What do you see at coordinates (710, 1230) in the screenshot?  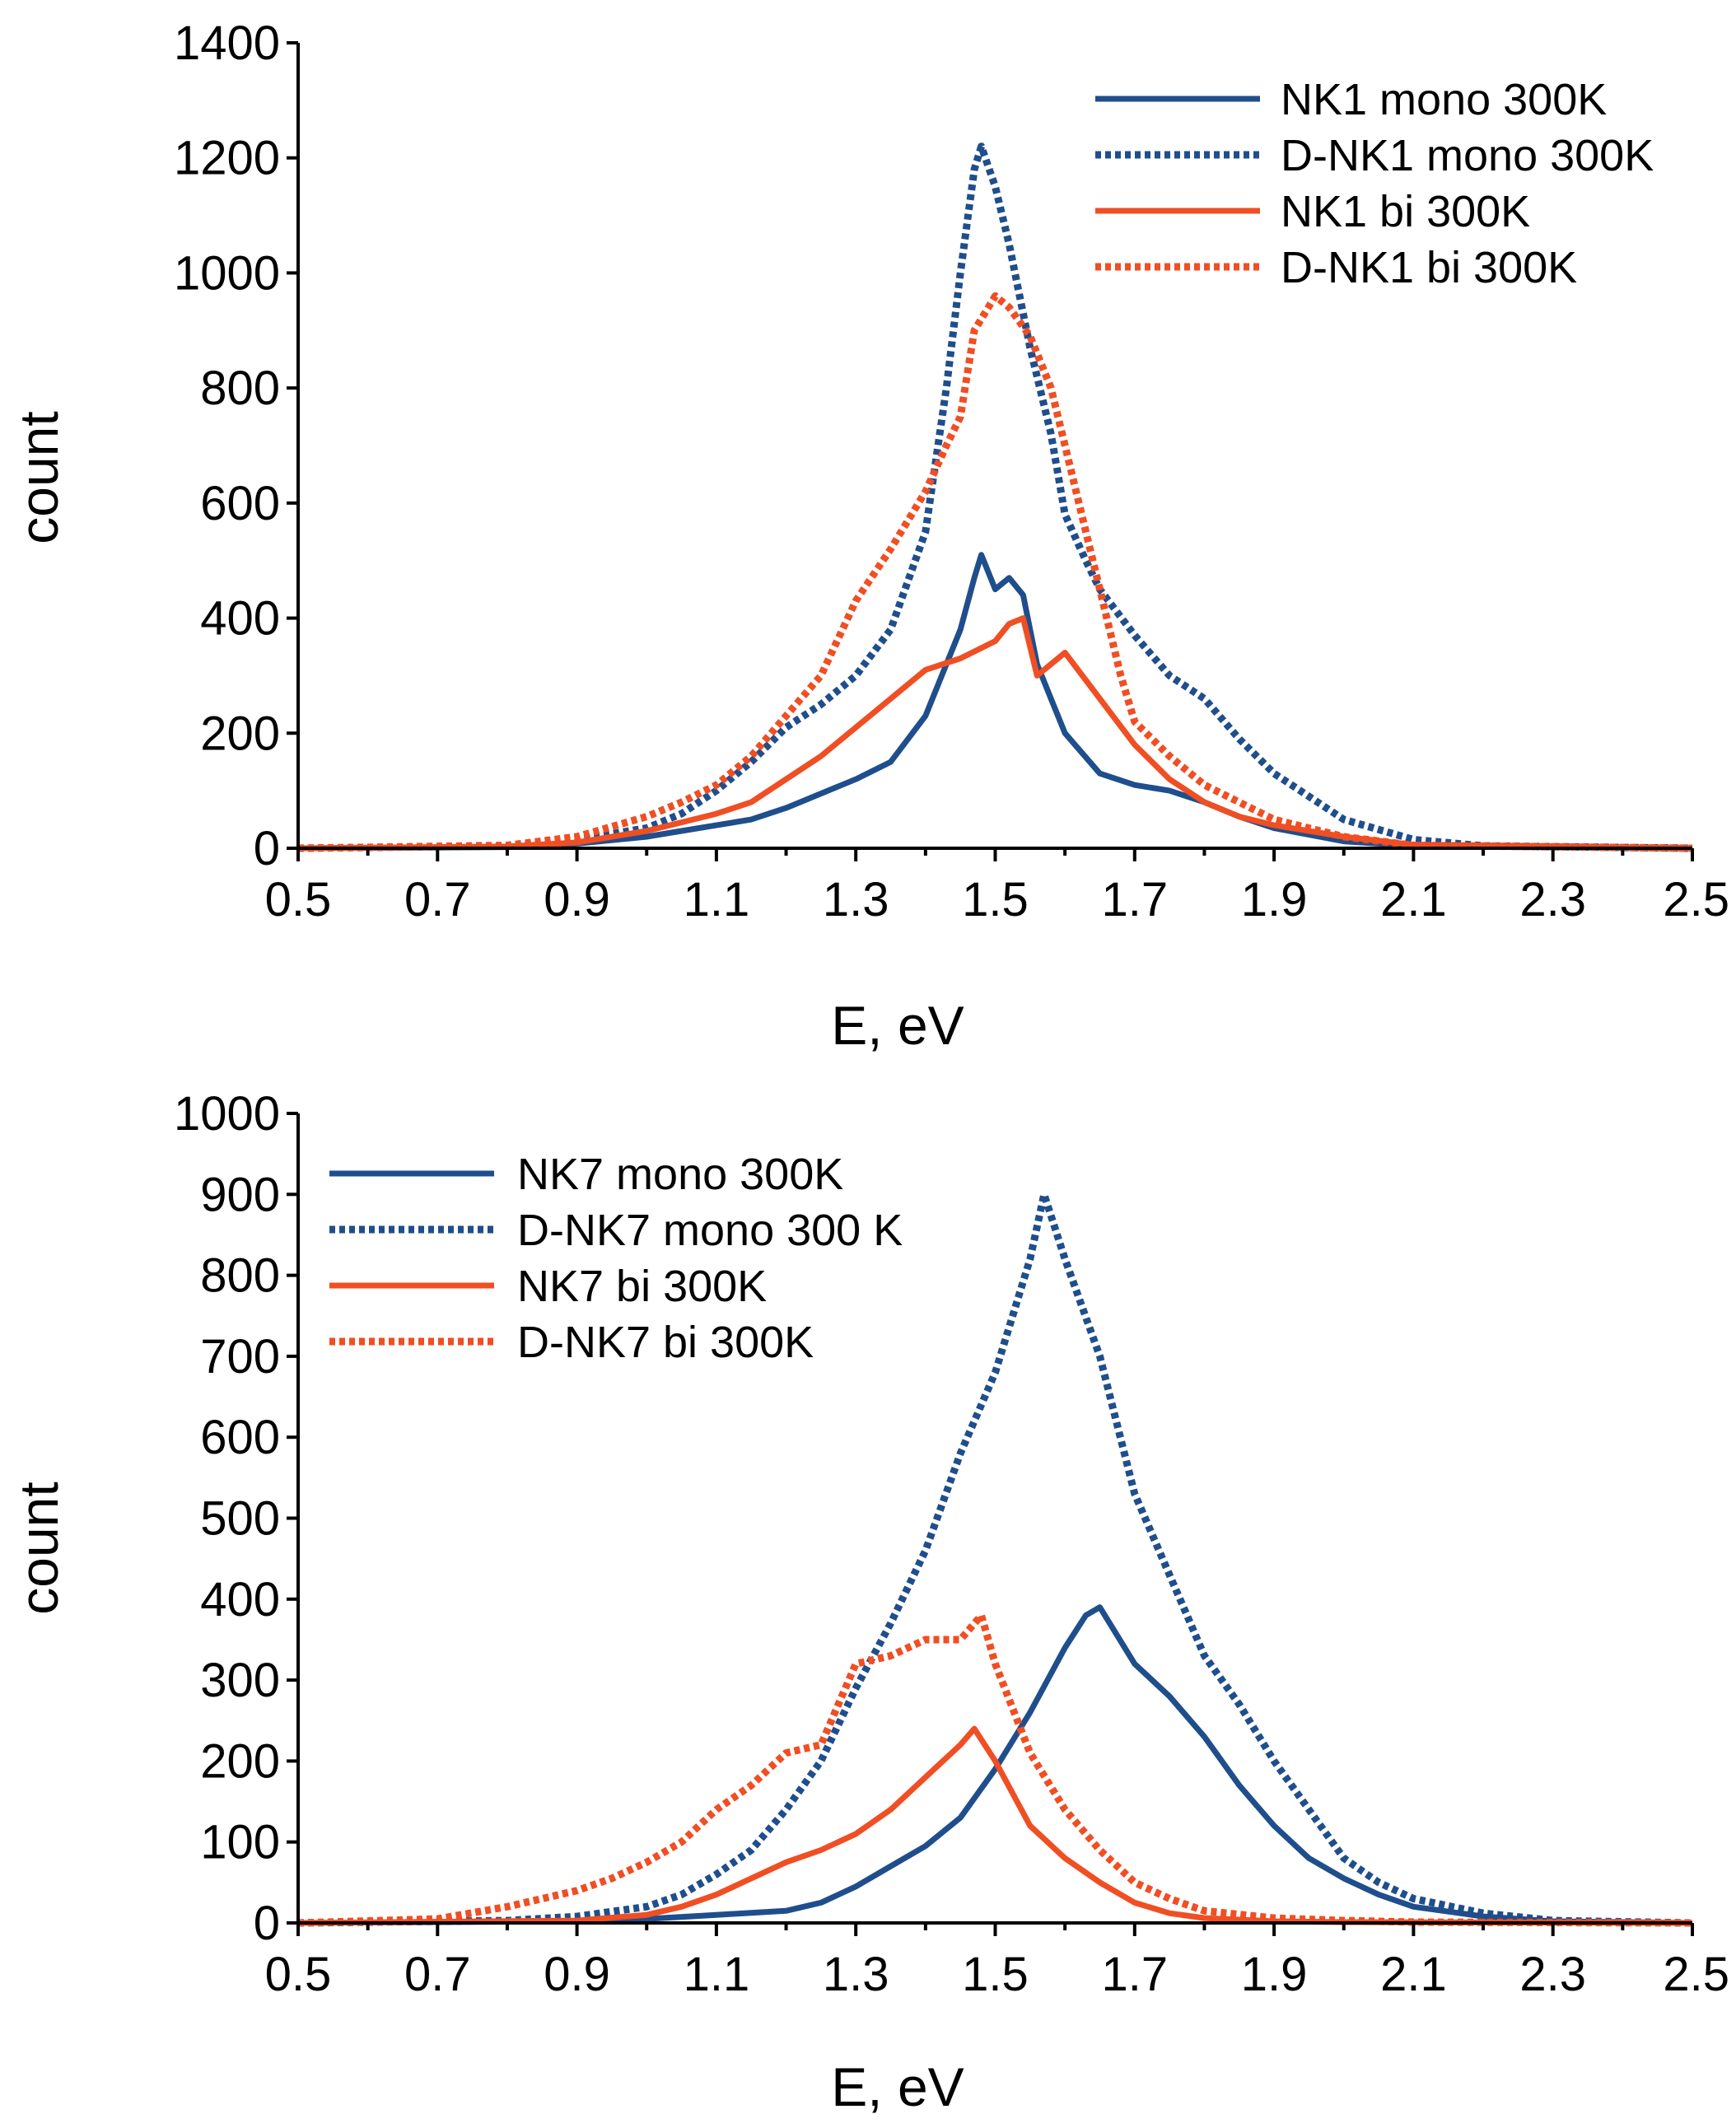 I see `legend-label-1: D-NK7 mono 300 K` at bounding box center [710, 1230].